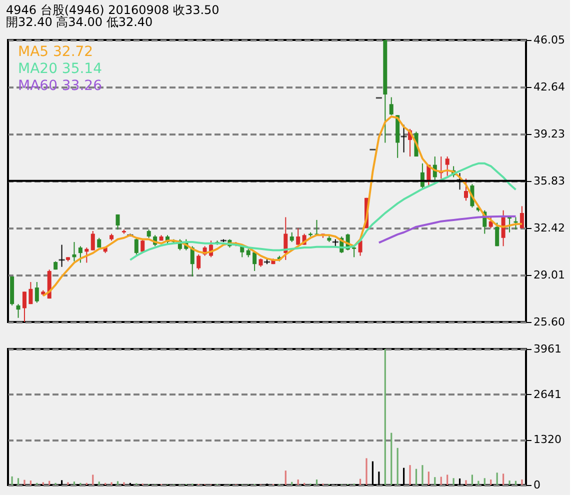 Image resolution: width=580 pixels, height=500 pixels. I want to click on y-tick-label: 42.64, so click(549, 87).